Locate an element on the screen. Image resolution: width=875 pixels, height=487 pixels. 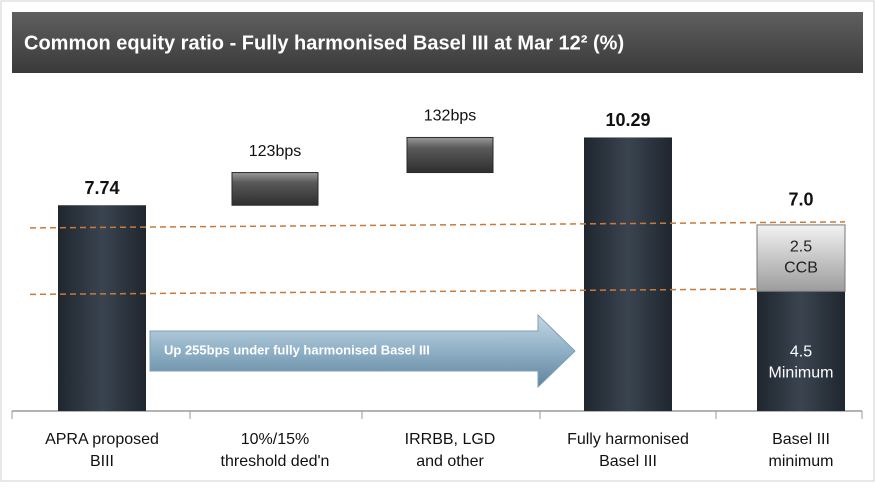
segment-name: Minimum is located at coordinates (801, 372).